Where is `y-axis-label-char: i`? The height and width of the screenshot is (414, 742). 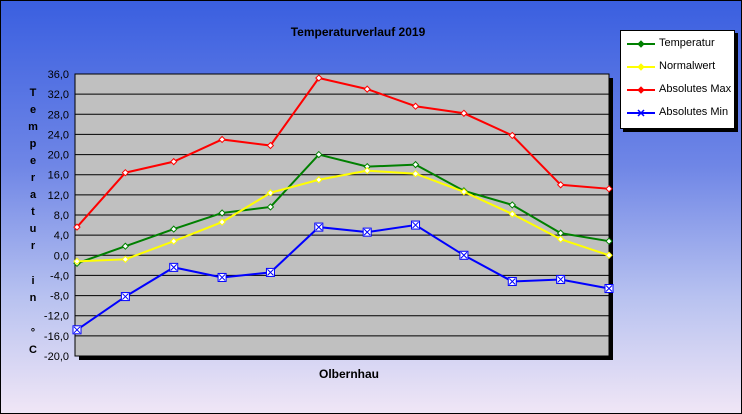 y-axis-label-char: i is located at coordinates (32, 281).